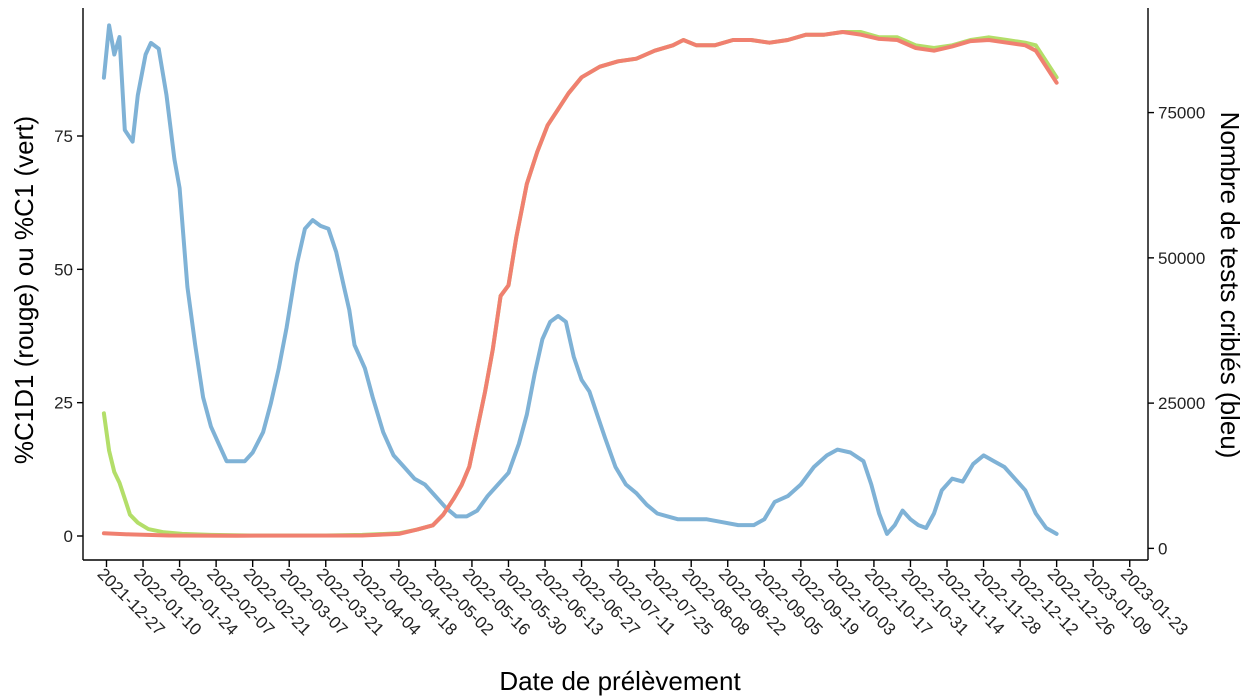  Describe the element at coordinates (24, 290) in the screenshot. I see `left-y-axis-title: %C1D1 (rouge) ou %C1 (vert)` at that location.